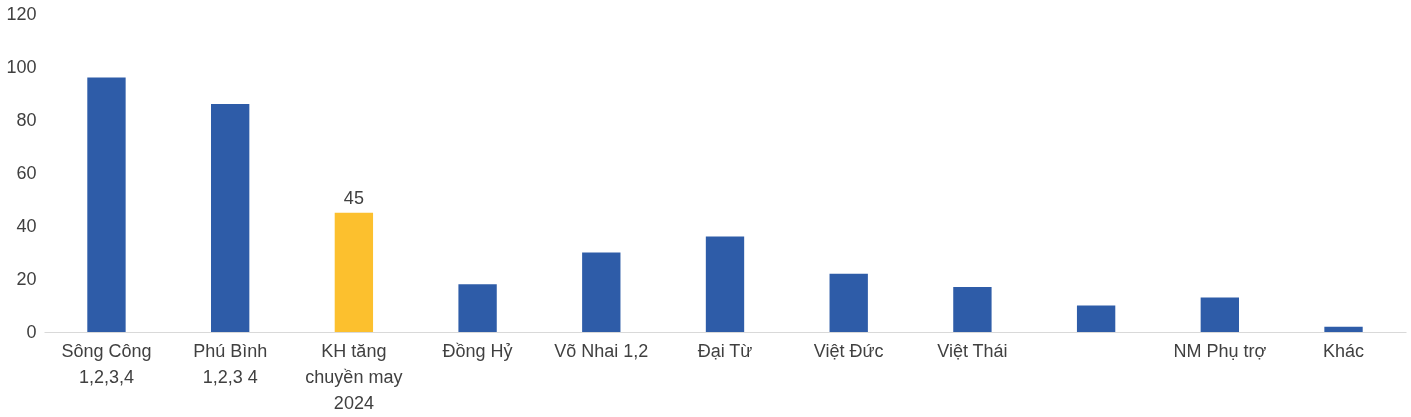 This screenshot has width=1411, height=417. I want to click on x-tick-label: Sông Công 1,2,3,4, so click(106, 363).